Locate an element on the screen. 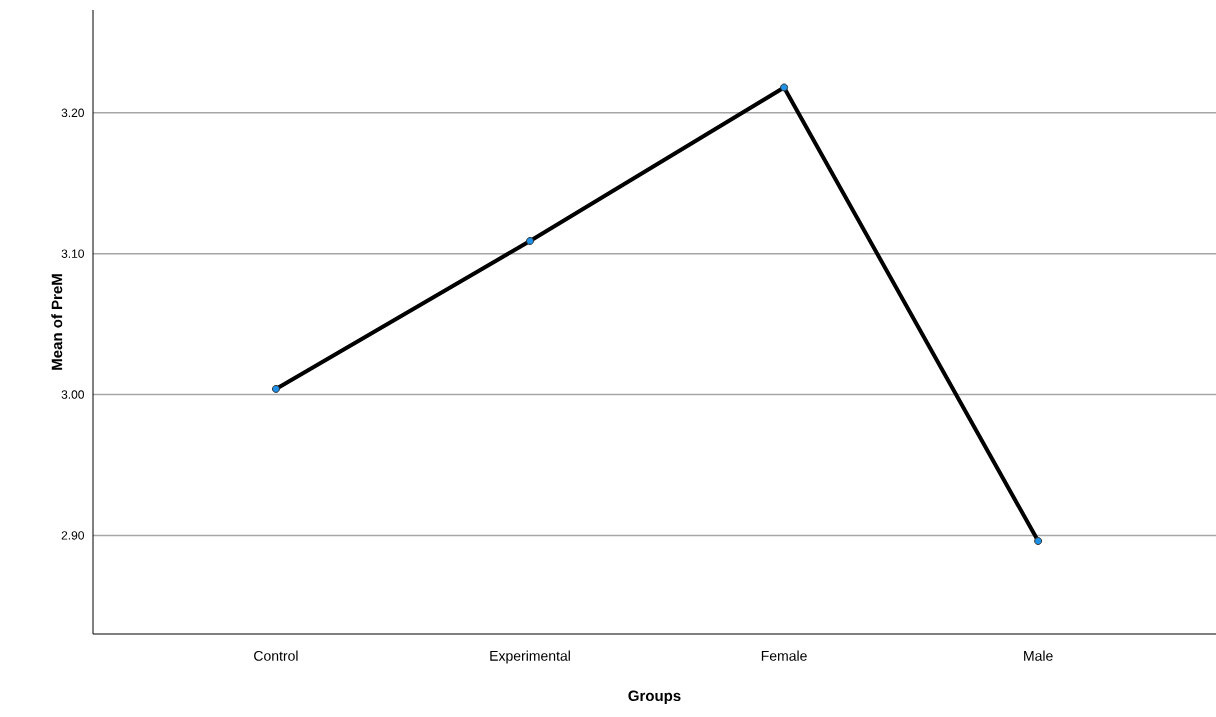 This screenshot has height=717, width=1216. x-tick-label: Male is located at coordinates (1038, 655).